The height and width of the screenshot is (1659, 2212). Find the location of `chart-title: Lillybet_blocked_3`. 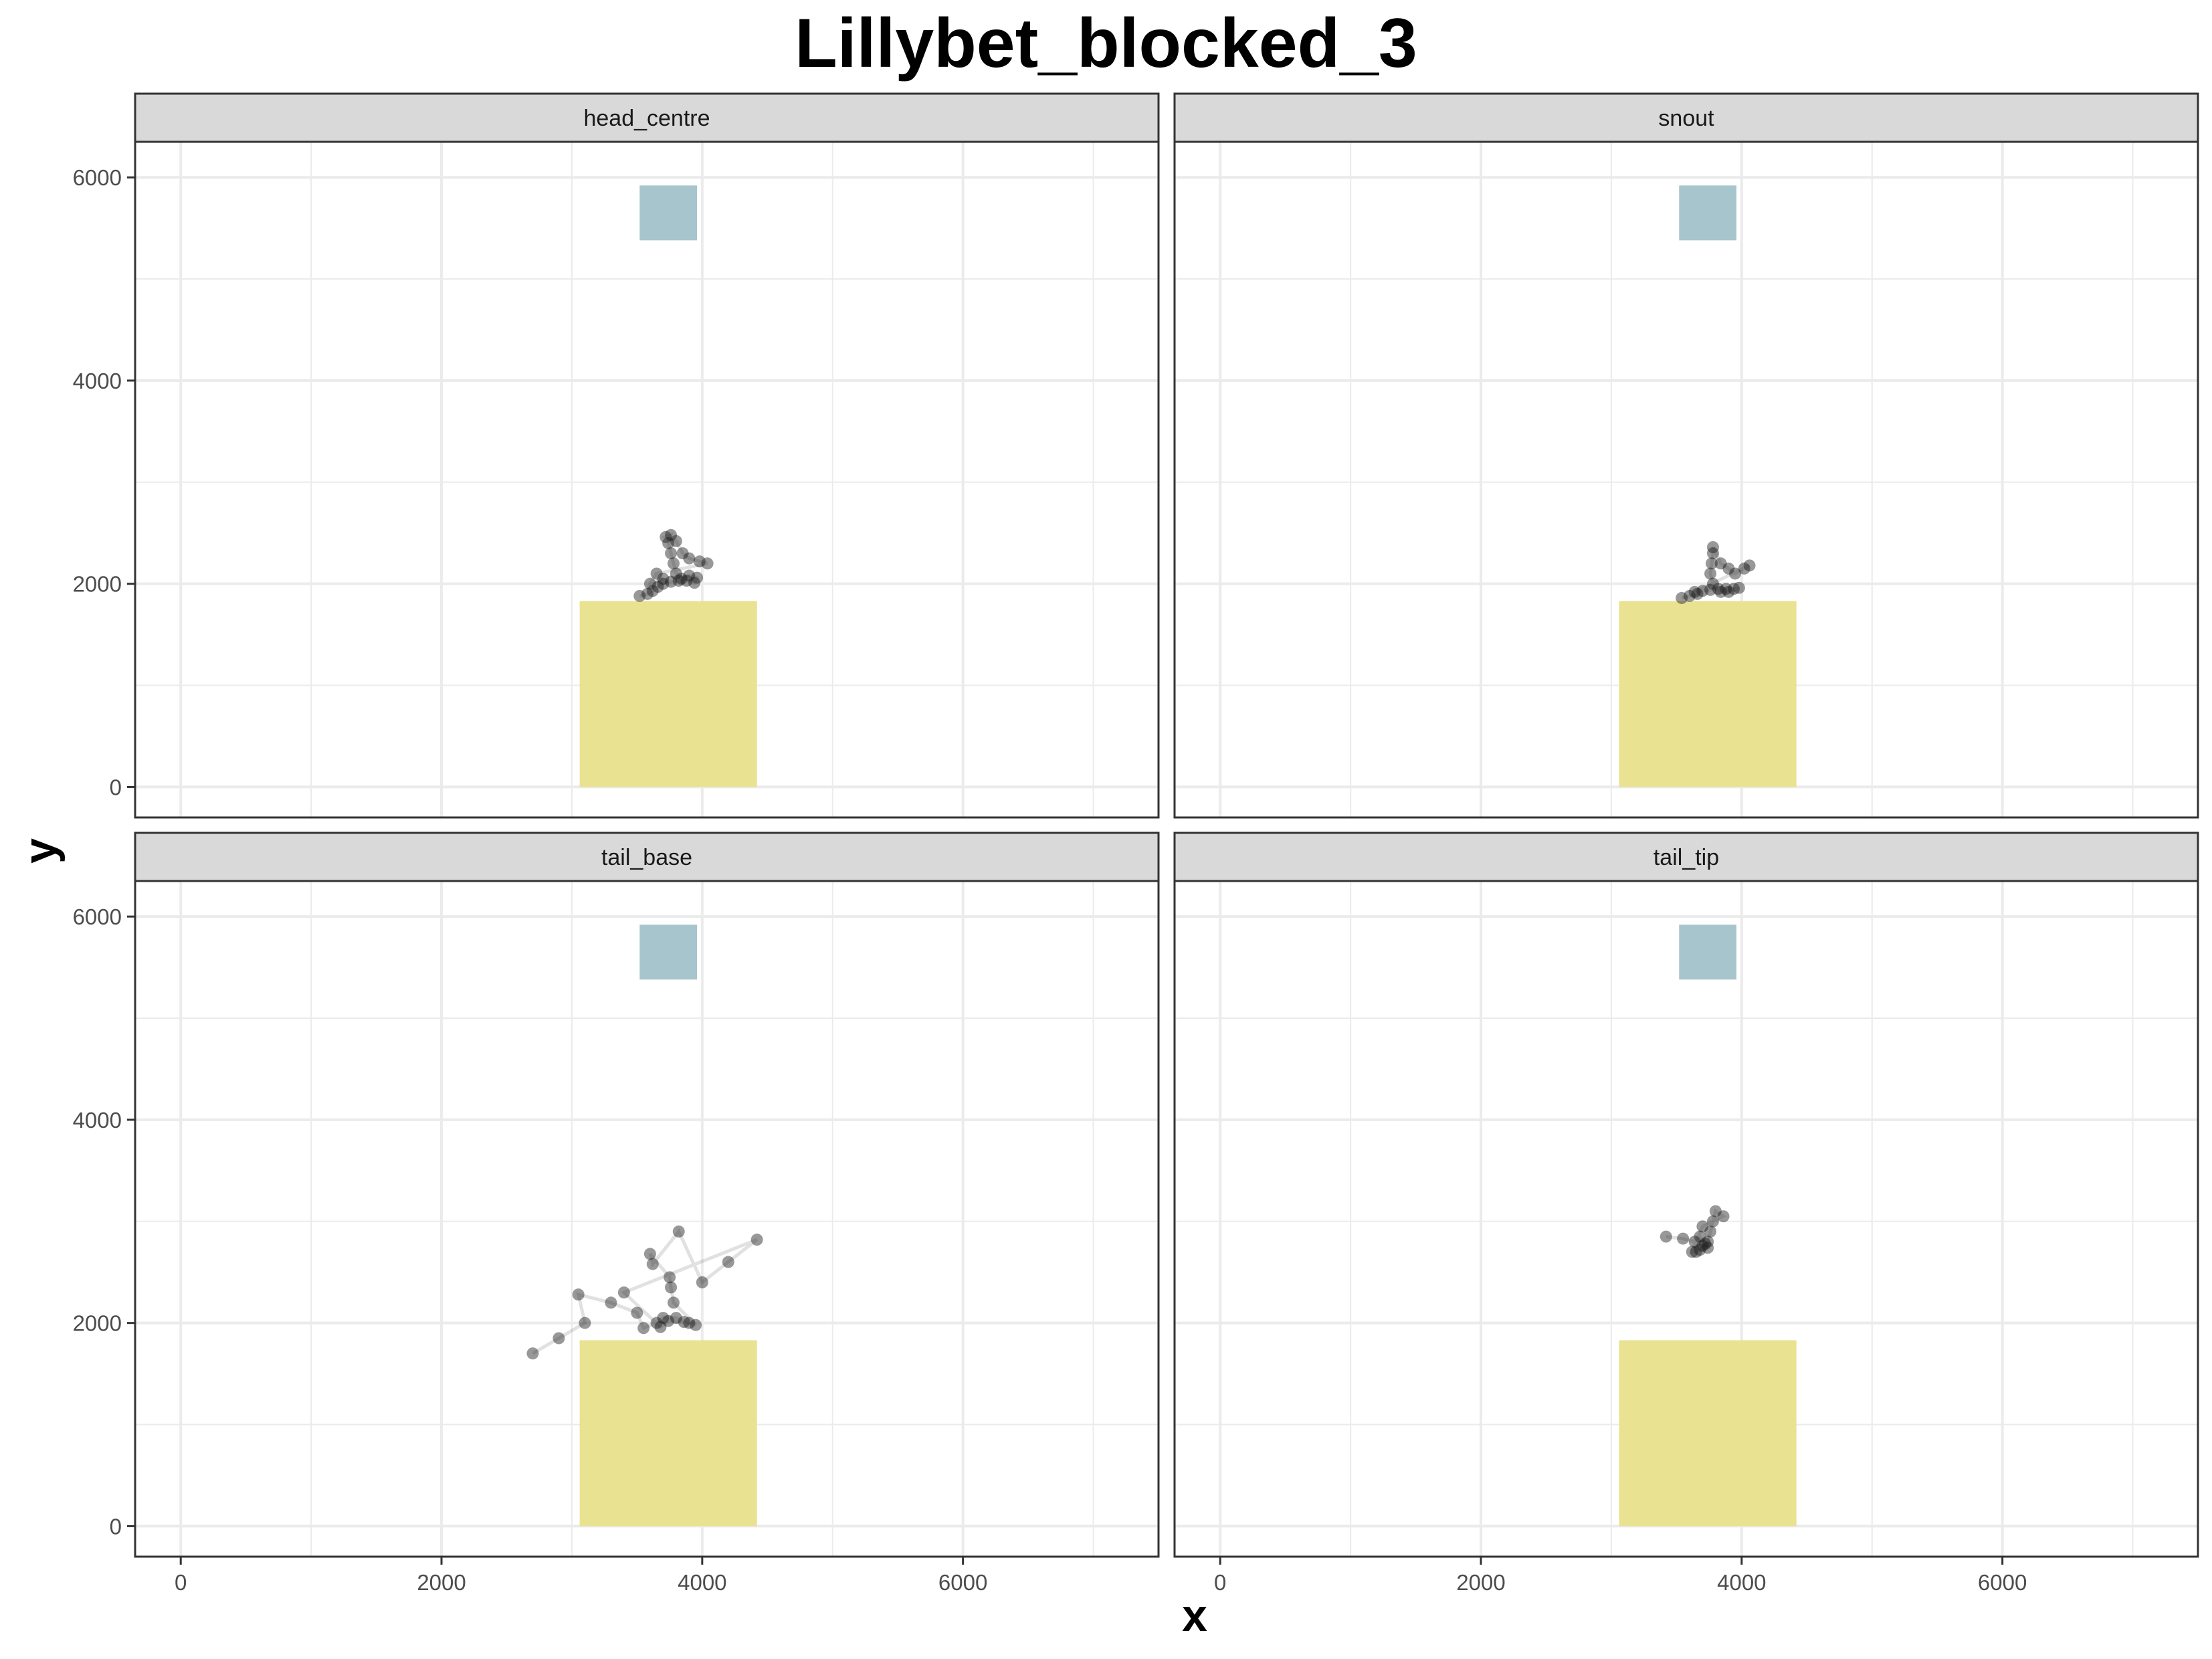

chart-title: Lillybet_blocked_3 is located at coordinates (1106, 43).